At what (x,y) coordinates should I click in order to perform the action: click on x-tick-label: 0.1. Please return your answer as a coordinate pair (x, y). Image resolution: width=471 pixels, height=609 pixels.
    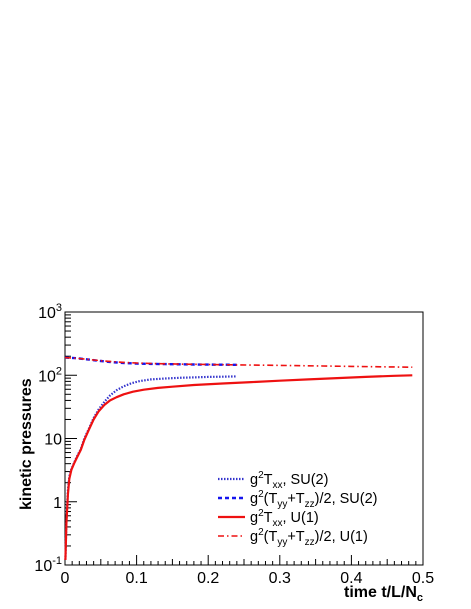
    Looking at the image, I should click on (136, 578).